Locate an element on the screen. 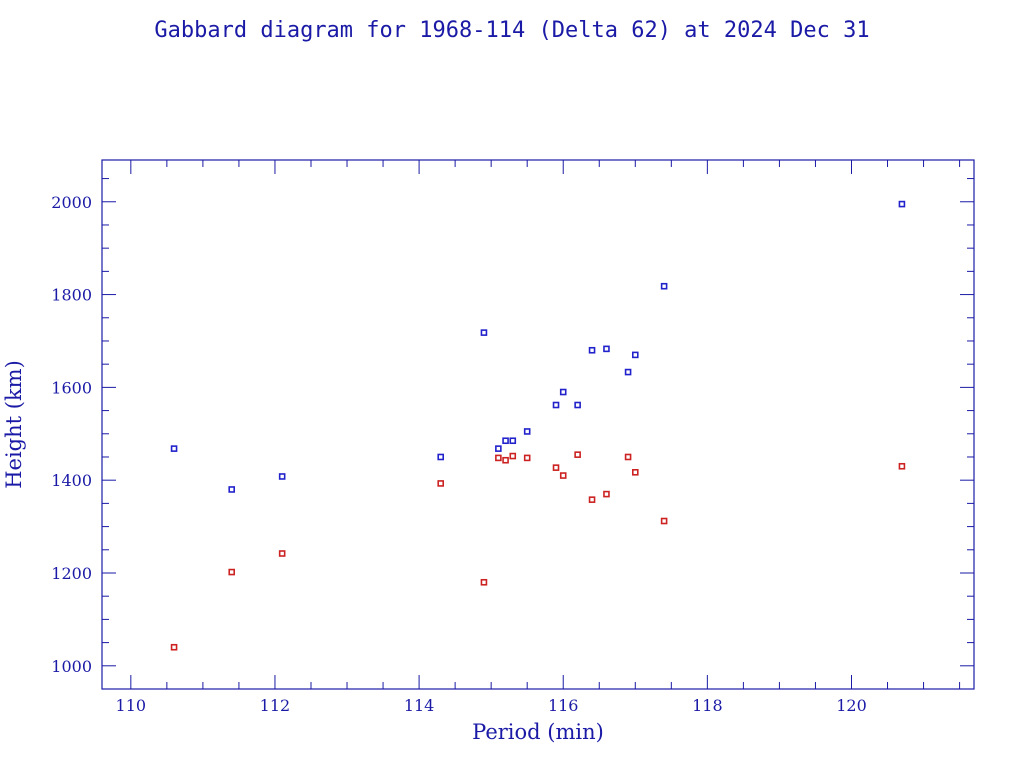  x-axis-label: Period (min) is located at coordinates (538, 732).